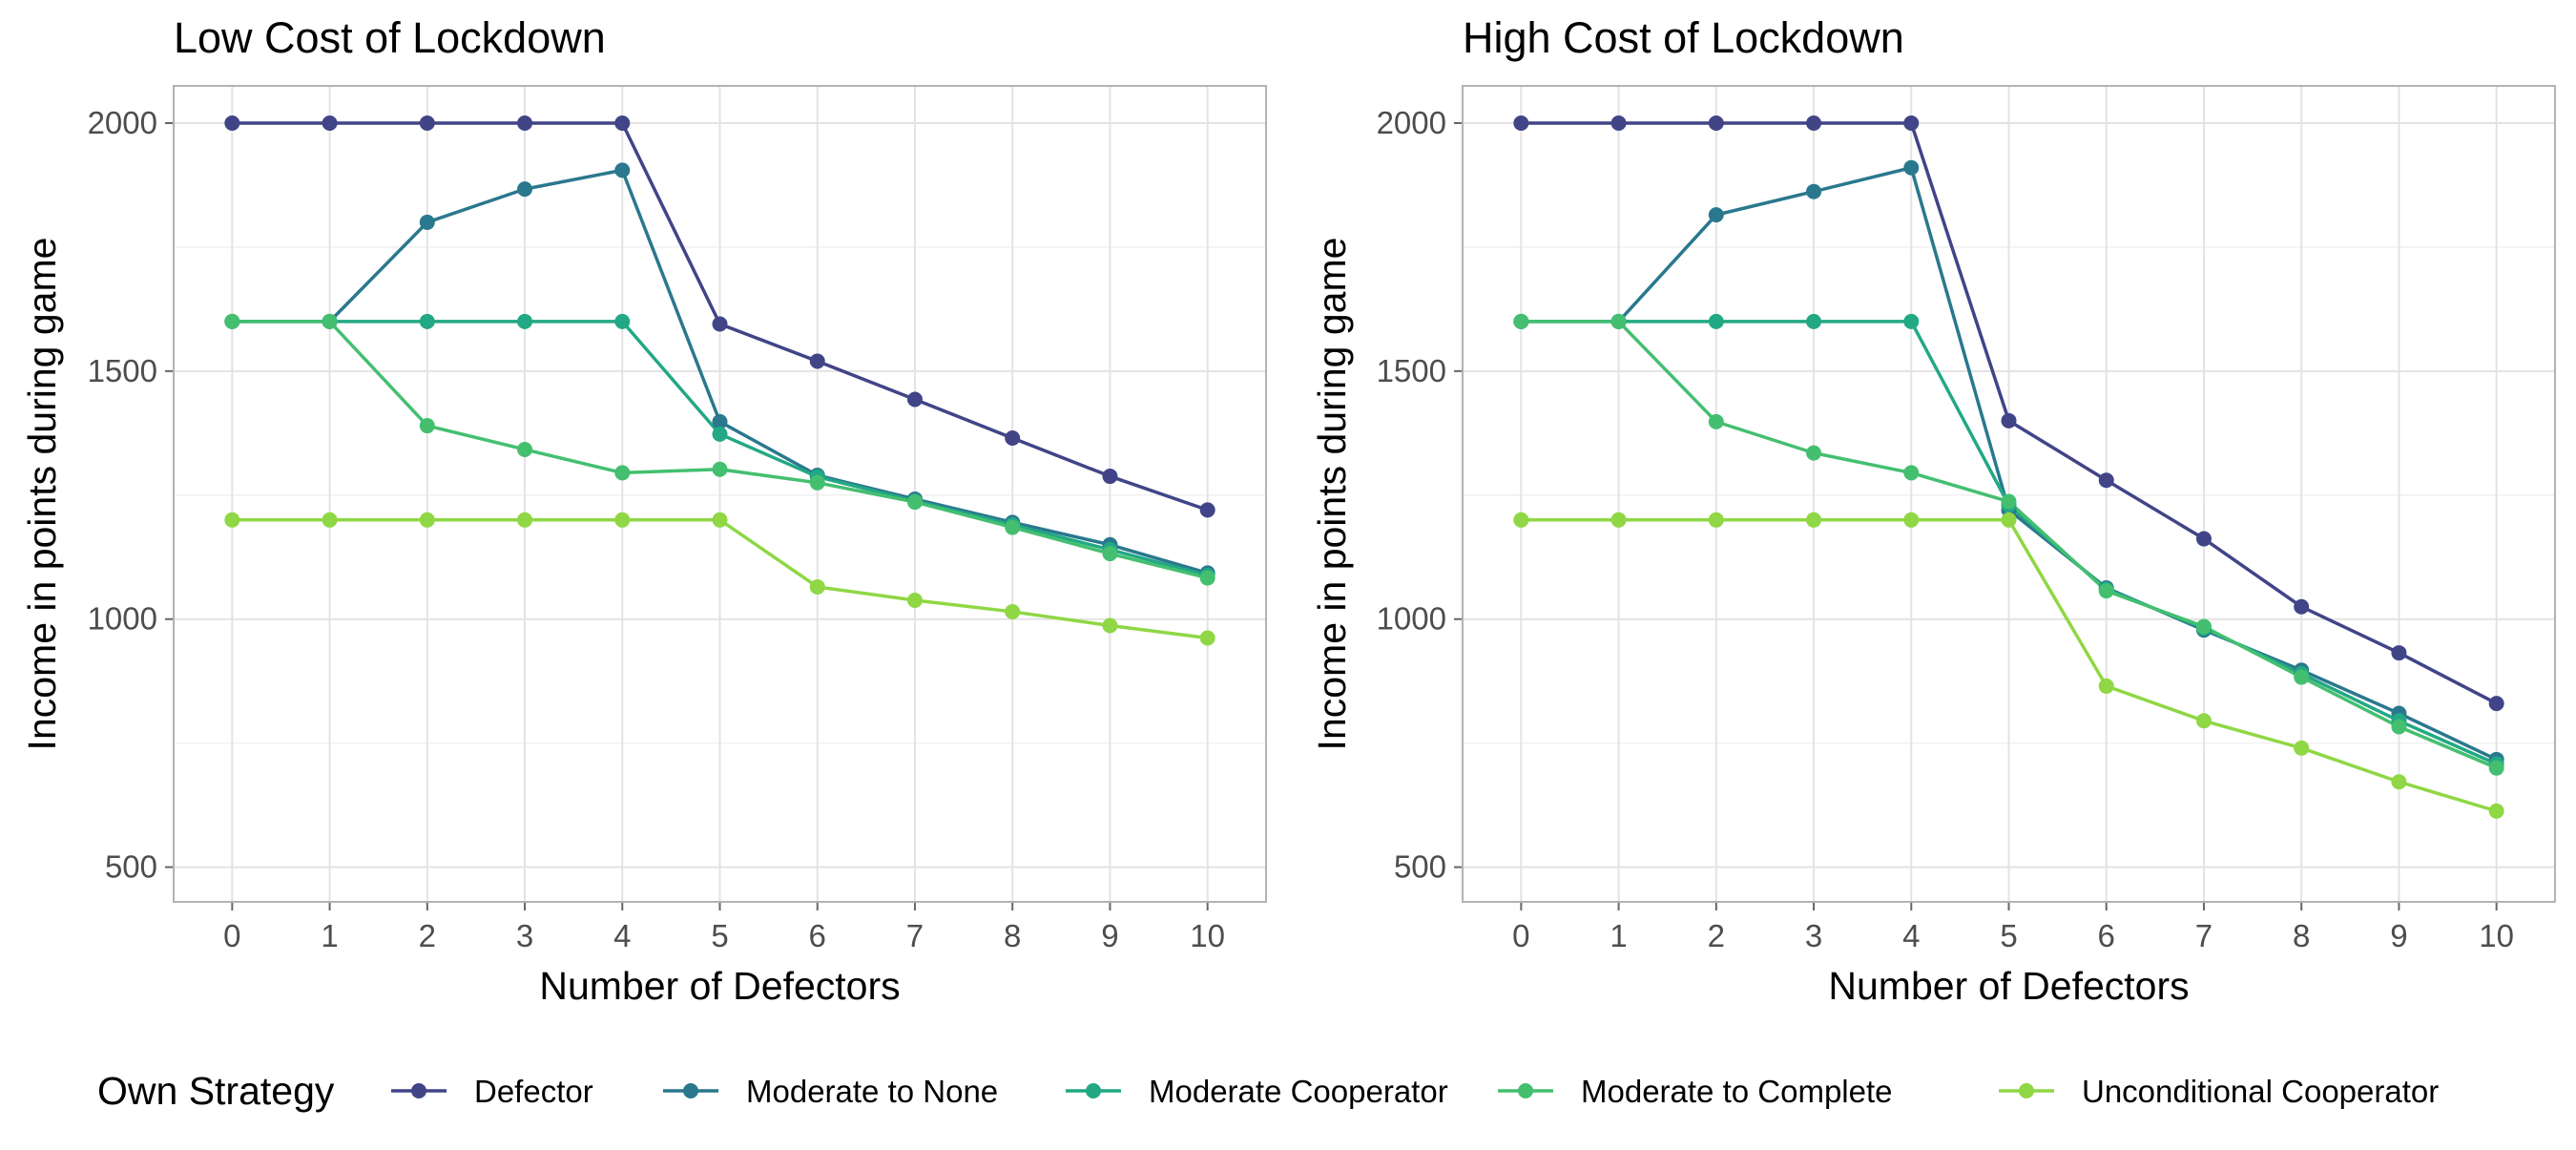 Image resolution: width=2576 pixels, height=1150 pixels. What do you see at coordinates (122, 370) in the screenshot?
I see `y-tick-label: 1500` at bounding box center [122, 370].